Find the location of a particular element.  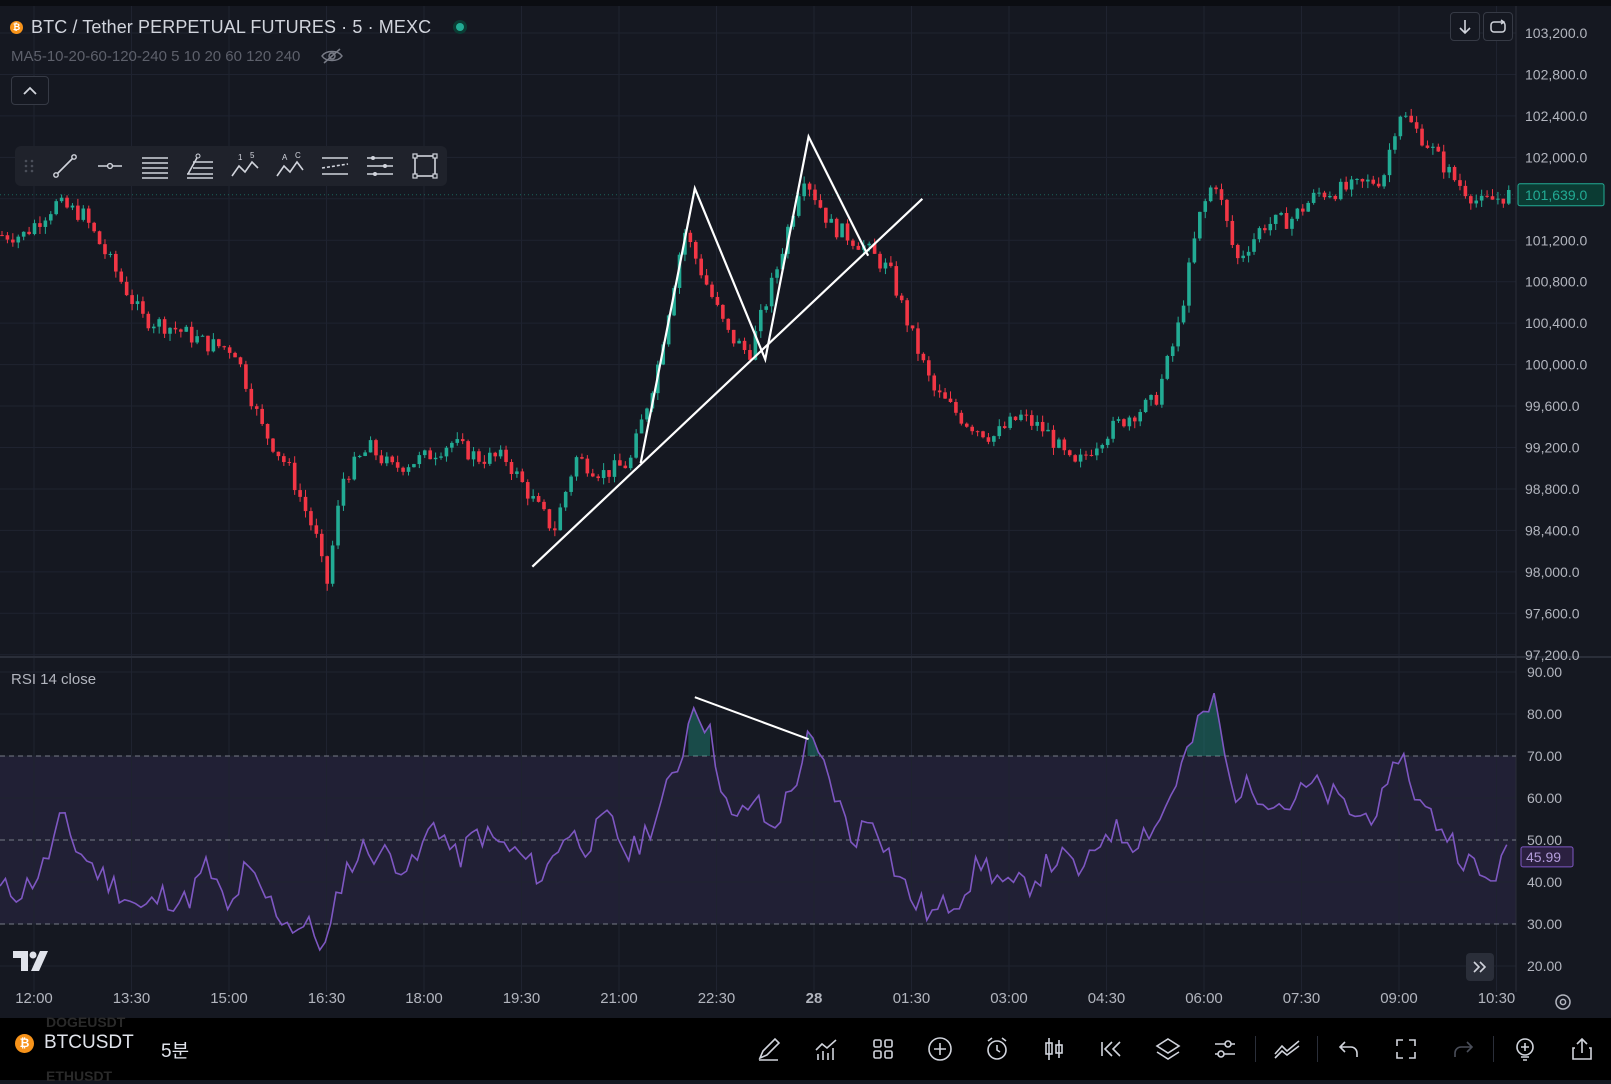

settings-sliders-button is located at coordinates (1224, 1049).